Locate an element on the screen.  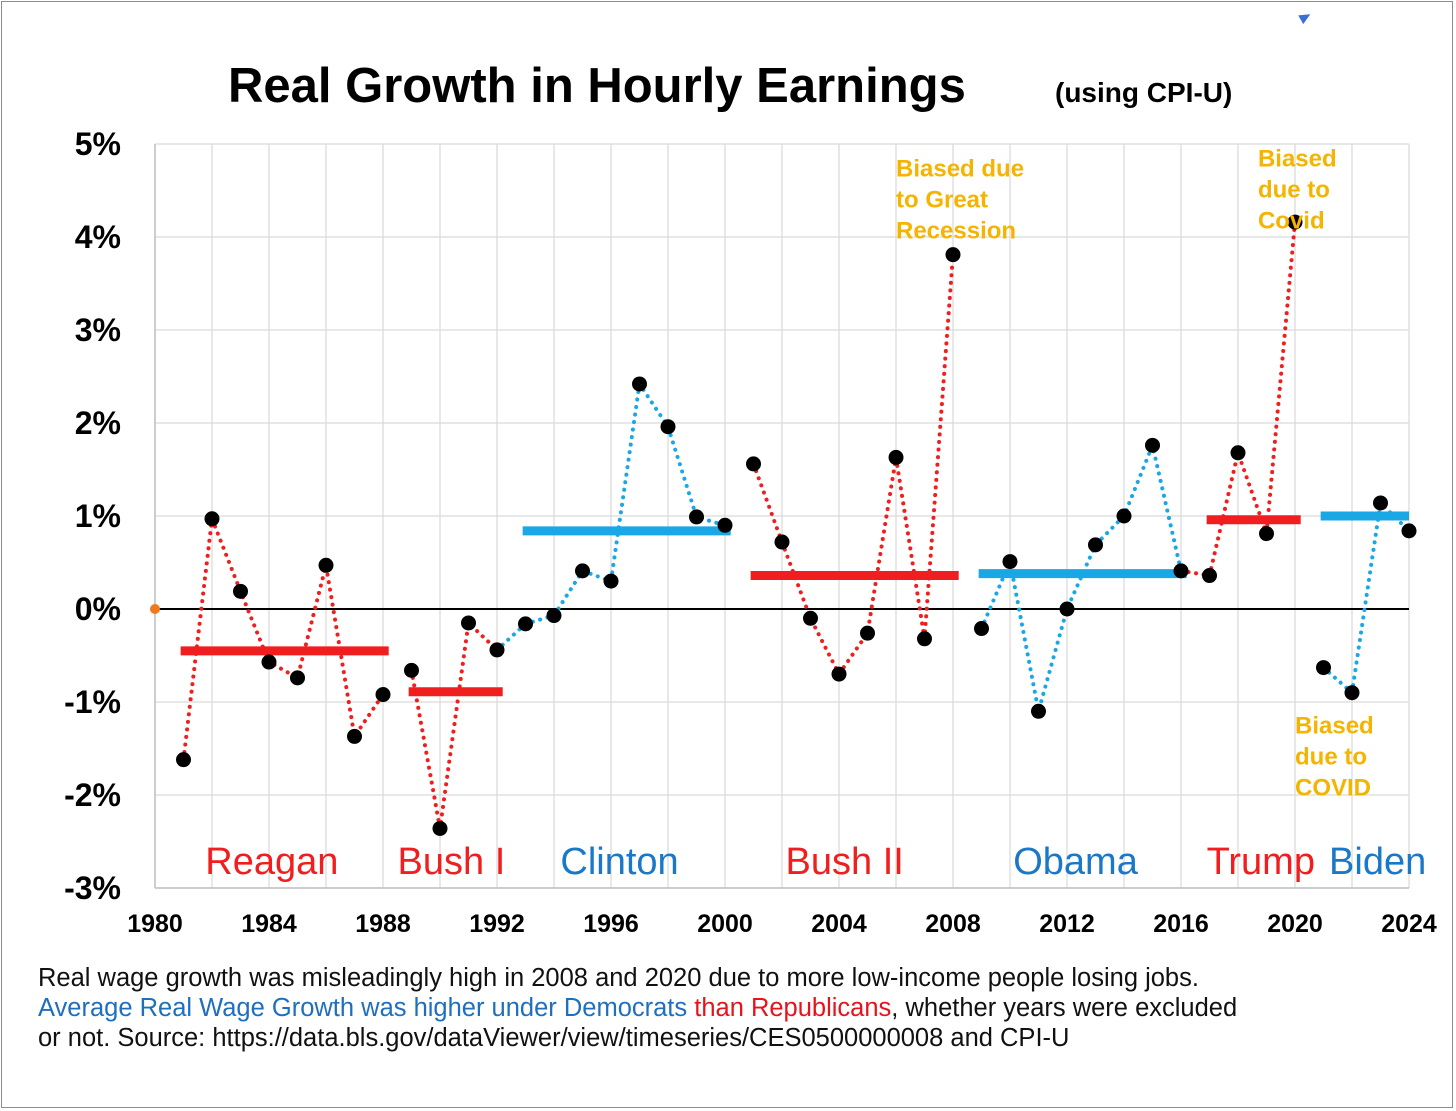
footnote-rest-text: , whether years were excluded is located at coordinates (1064, 1008).